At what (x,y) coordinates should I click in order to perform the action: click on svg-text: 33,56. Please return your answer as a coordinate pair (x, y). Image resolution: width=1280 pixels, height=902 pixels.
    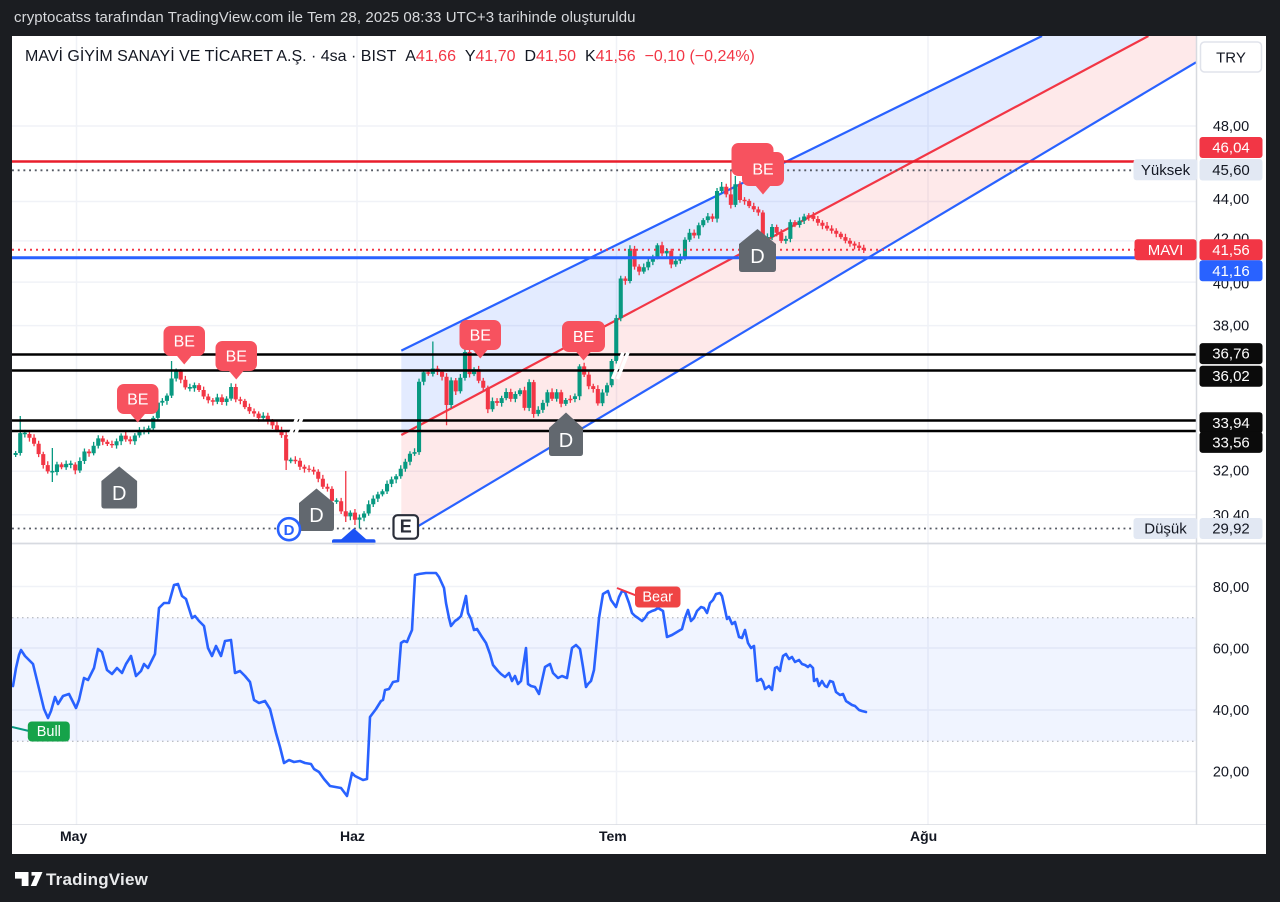
    Looking at the image, I should click on (1231, 442).